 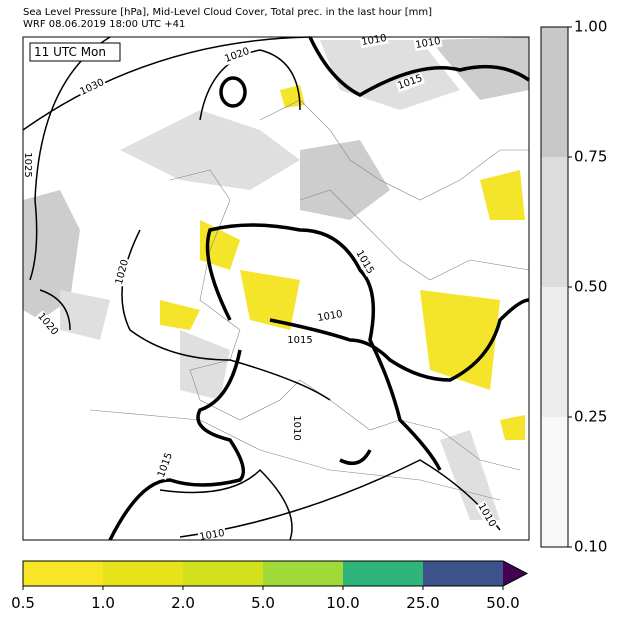 I want to click on isobar-label: 1025, so click(x=27, y=164).